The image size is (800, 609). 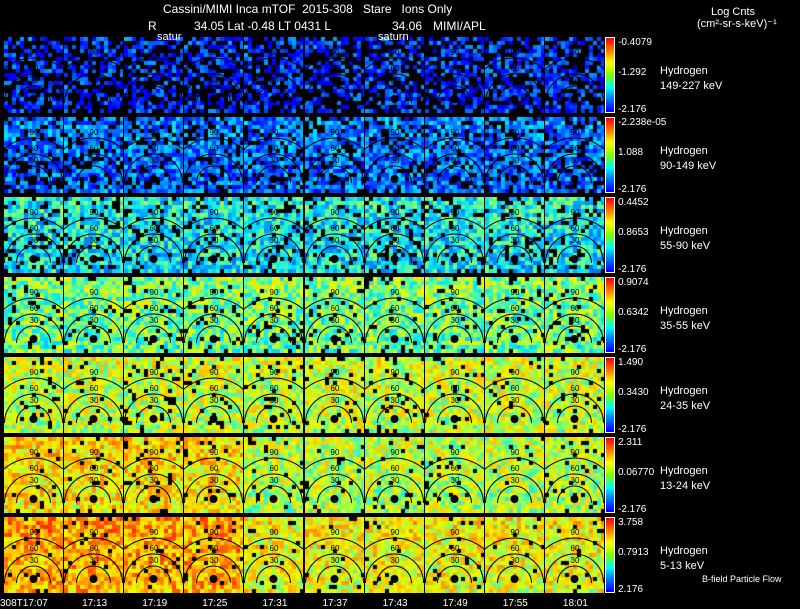 I want to click on energy-label: 90-149 keV, so click(x=688, y=166).